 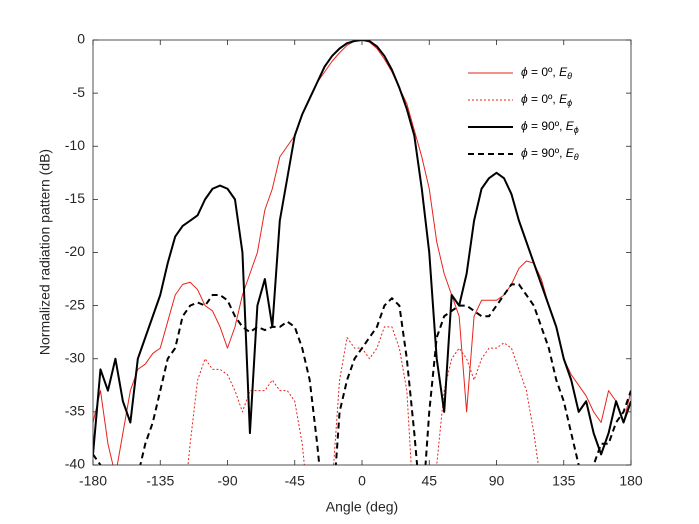 I want to click on x-tick-label: -45, so click(x=295, y=481).